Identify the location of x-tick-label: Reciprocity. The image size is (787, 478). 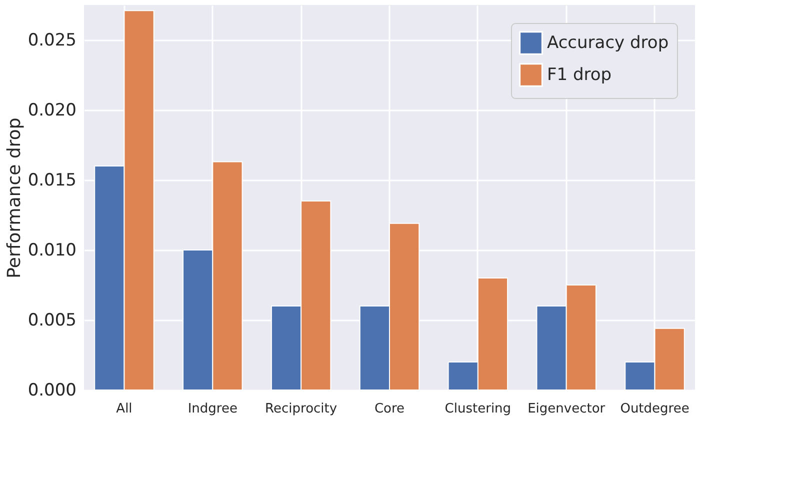
(301, 409).